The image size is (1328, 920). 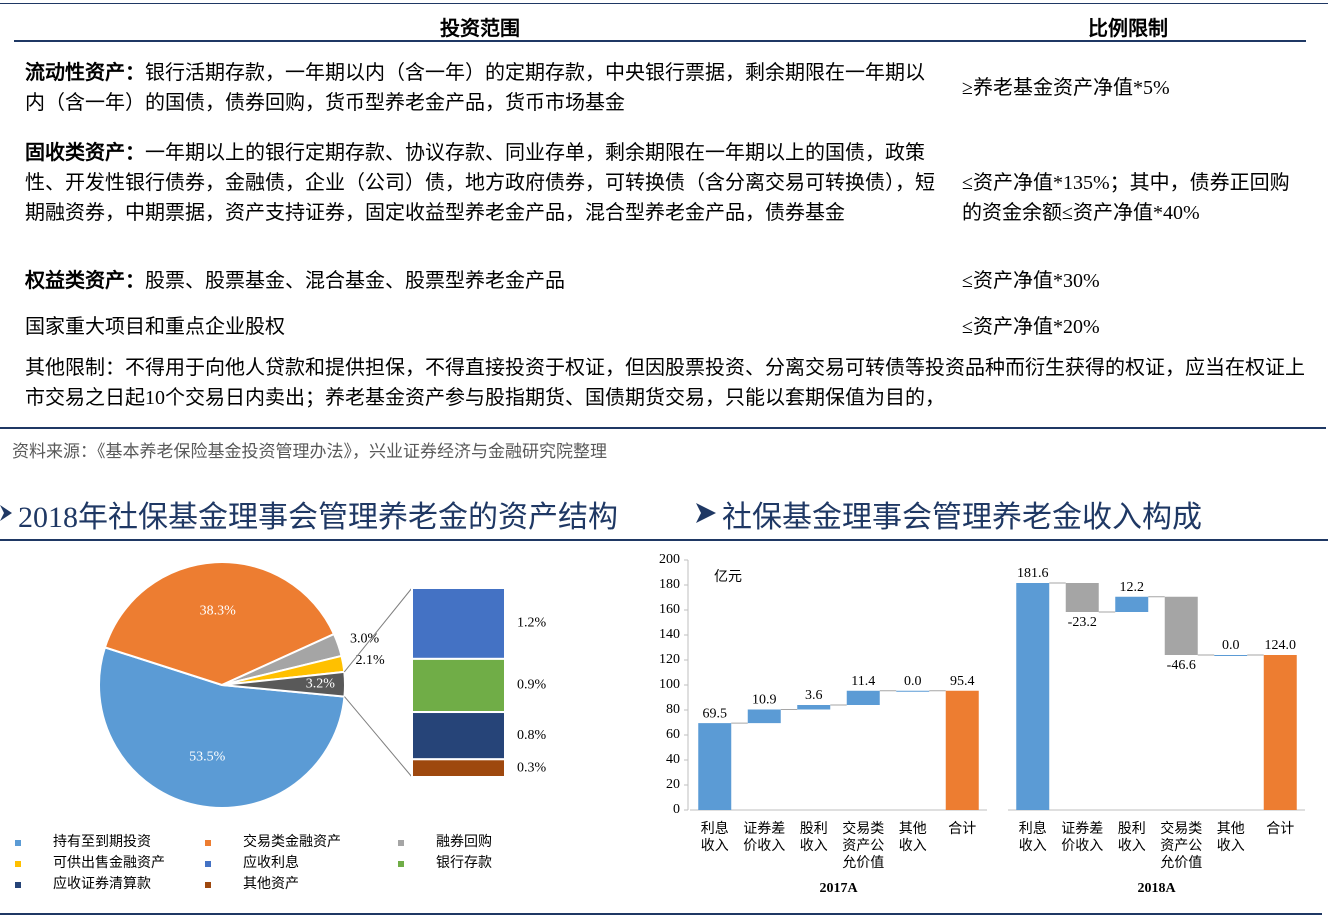 I want to click on y-tick-label: 180, so click(x=669, y=584).